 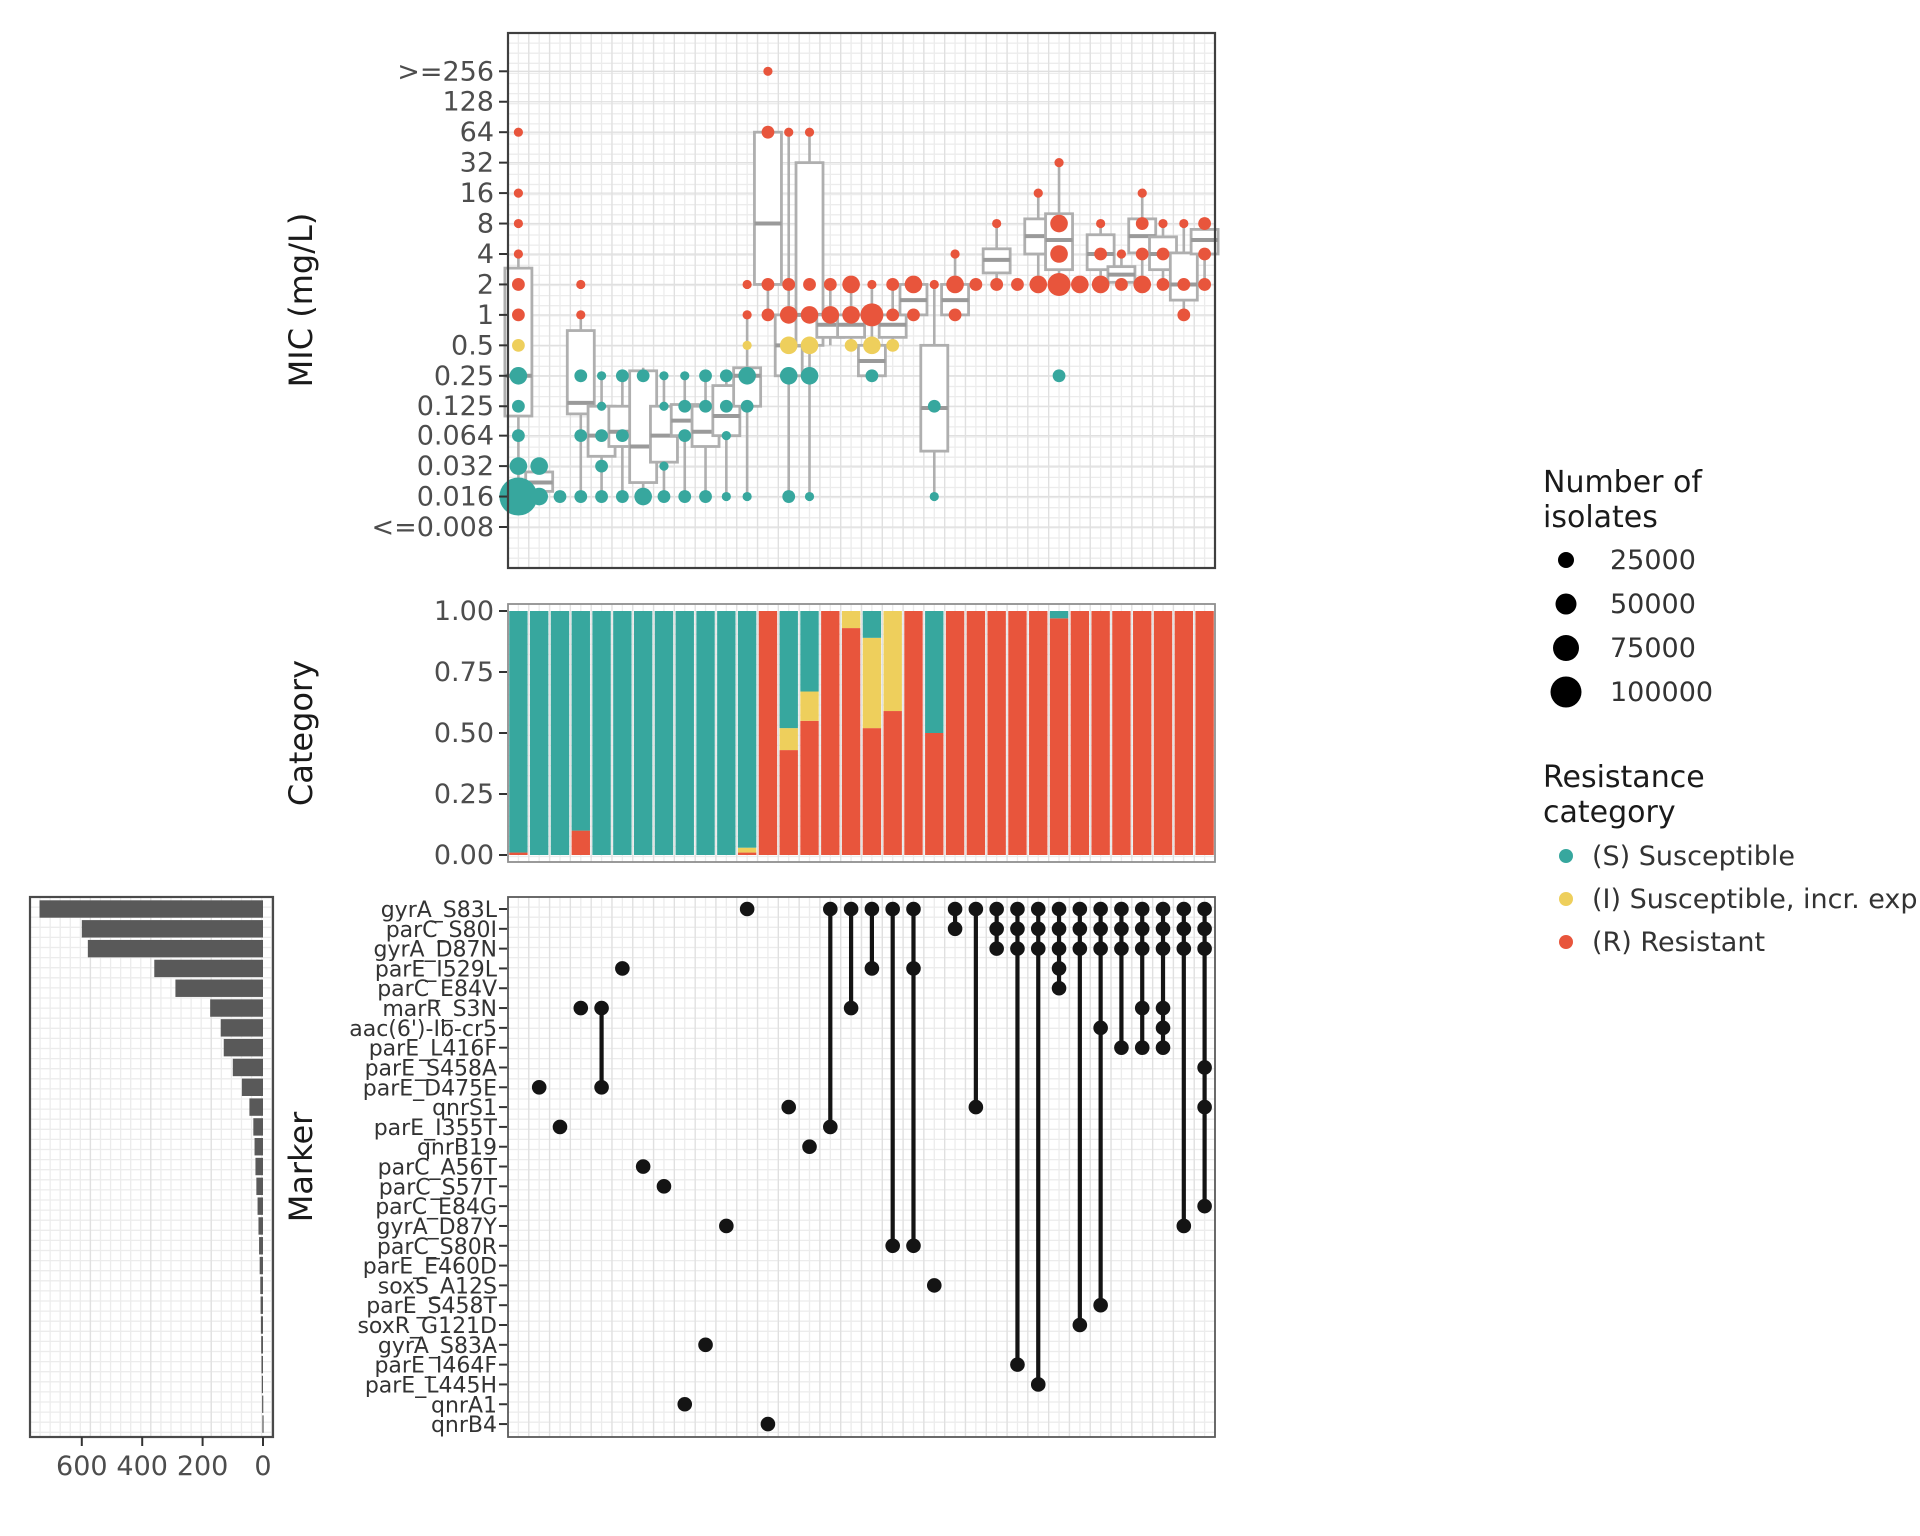 I want to click on marker-row-label: parC_S80R, so click(x=437, y=1247).